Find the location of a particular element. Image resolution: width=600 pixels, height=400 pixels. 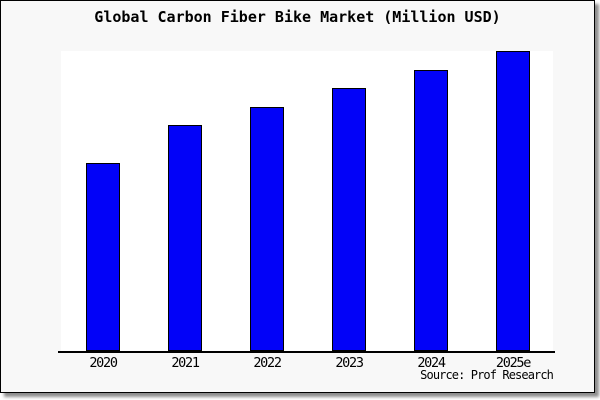

x-tick-2025e: 2025e is located at coordinates (513, 363).